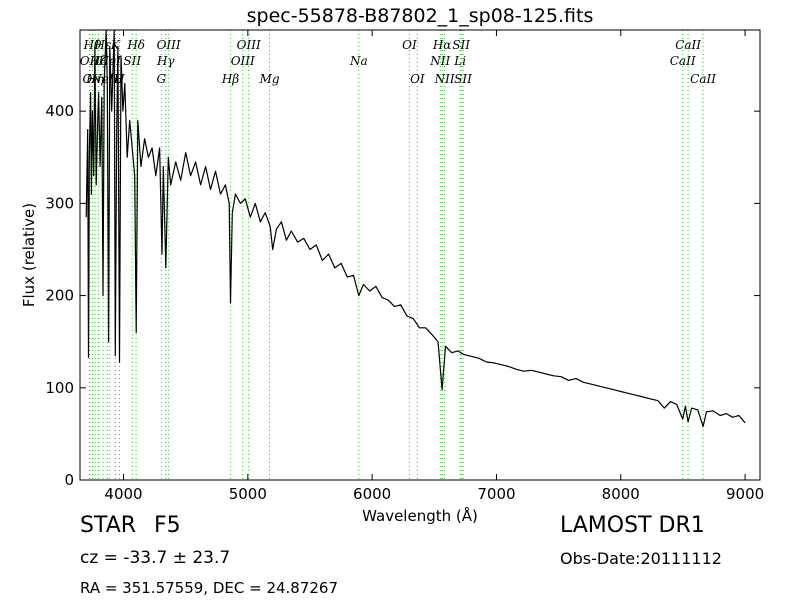  I want to click on chart-title: spec-55878-B87802_1_sp08-125.fits, so click(420, 16).